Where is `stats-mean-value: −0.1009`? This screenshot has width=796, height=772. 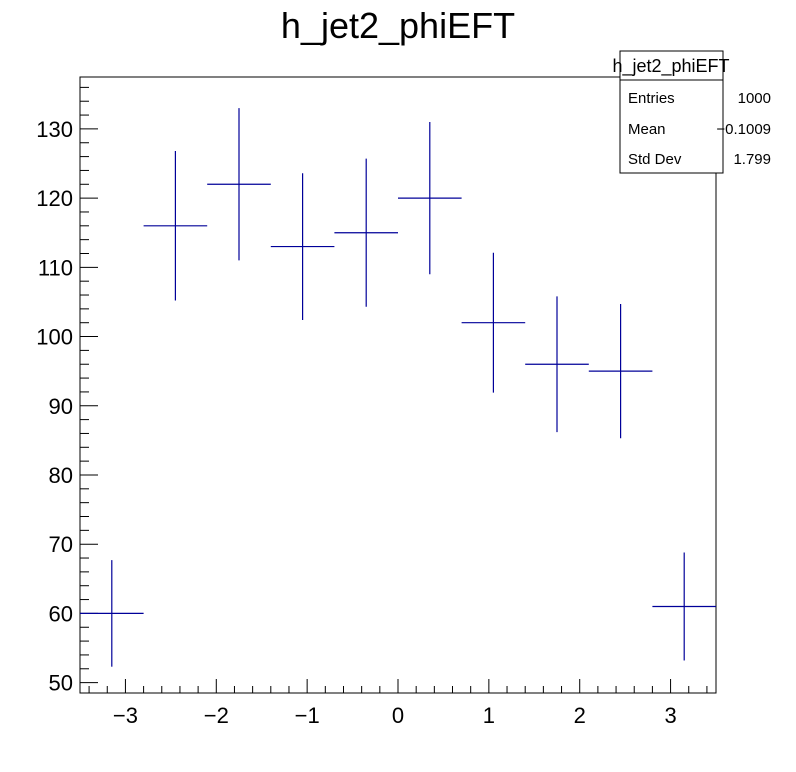 stats-mean-value: −0.1009 is located at coordinates (743, 129).